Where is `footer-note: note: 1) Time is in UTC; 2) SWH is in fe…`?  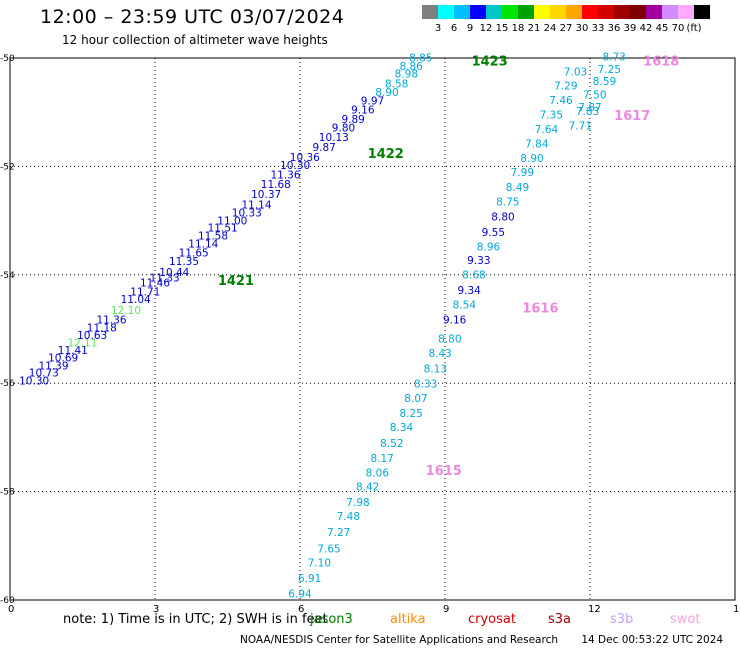 footer-note: note: 1) Time is in UTC; 2) SWH is in fe… is located at coordinates (195, 619).